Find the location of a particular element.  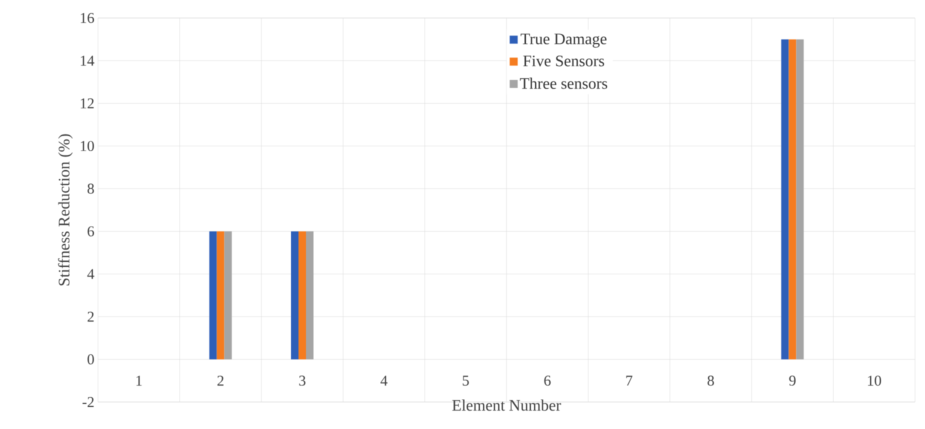

y-tick-label: 0 is located at coordinates (91, 359).